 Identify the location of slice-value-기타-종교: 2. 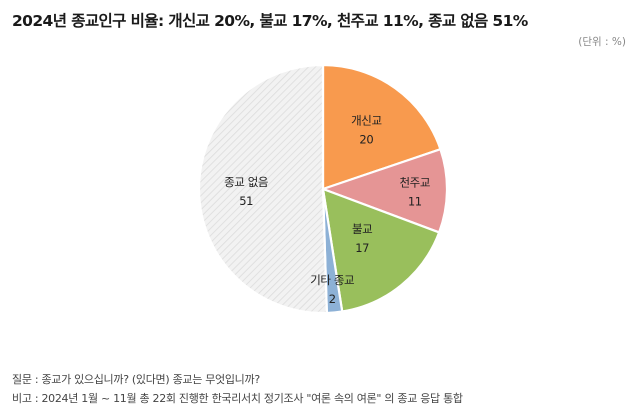
(332, 299).